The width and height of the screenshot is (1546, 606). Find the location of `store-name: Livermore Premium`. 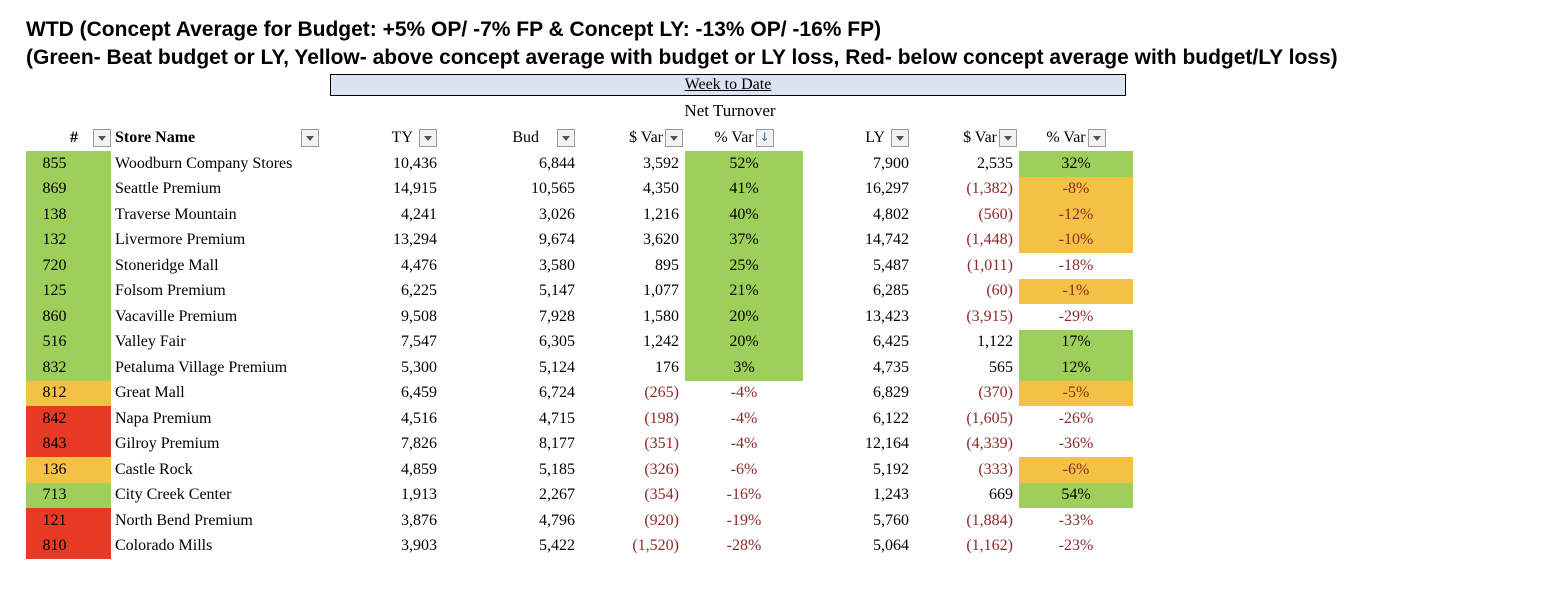

store-name: Livermore Premium is located at coordinates (180, 240).